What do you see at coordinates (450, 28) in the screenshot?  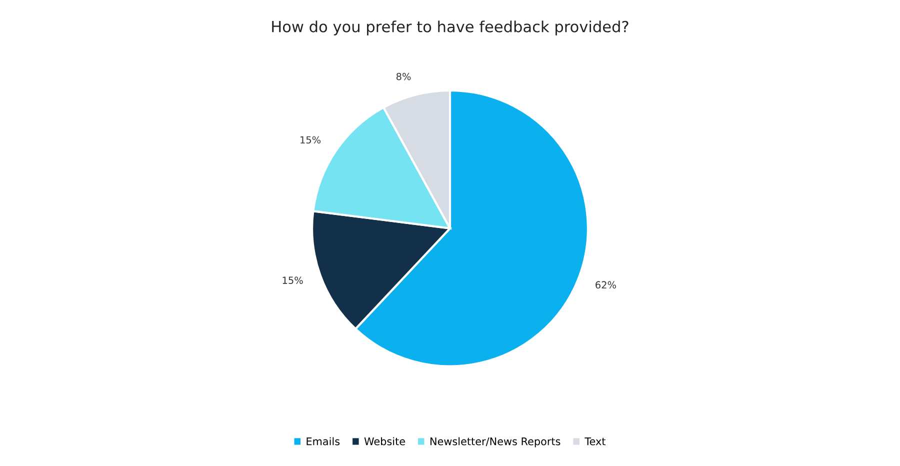 I see `chart-title: How do you prefer to have feedback provided?` at bounding box center [450, 28].